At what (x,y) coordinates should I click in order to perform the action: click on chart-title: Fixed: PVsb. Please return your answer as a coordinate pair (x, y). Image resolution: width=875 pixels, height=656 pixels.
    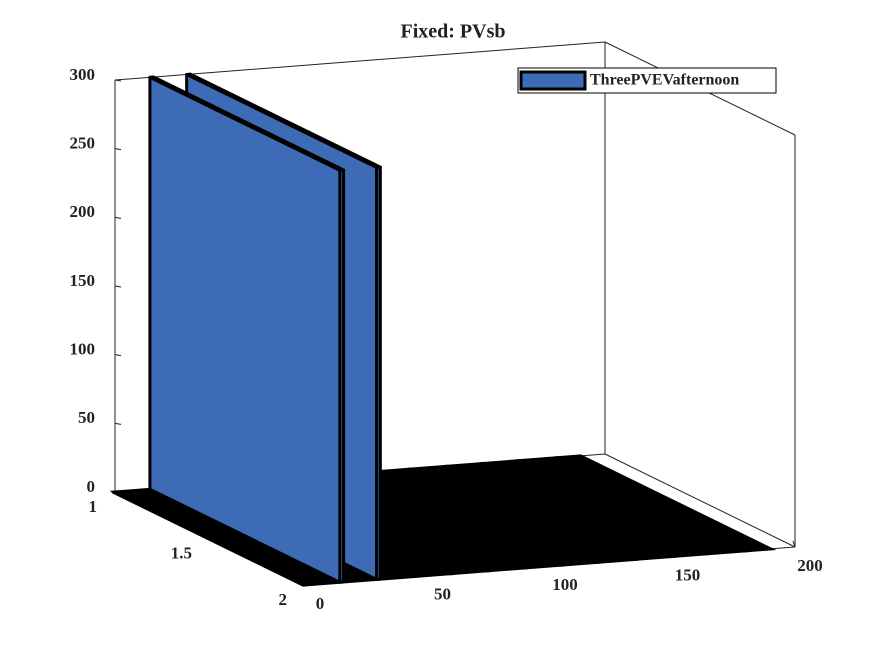
    Looking at the image, I should click on (453, 32).